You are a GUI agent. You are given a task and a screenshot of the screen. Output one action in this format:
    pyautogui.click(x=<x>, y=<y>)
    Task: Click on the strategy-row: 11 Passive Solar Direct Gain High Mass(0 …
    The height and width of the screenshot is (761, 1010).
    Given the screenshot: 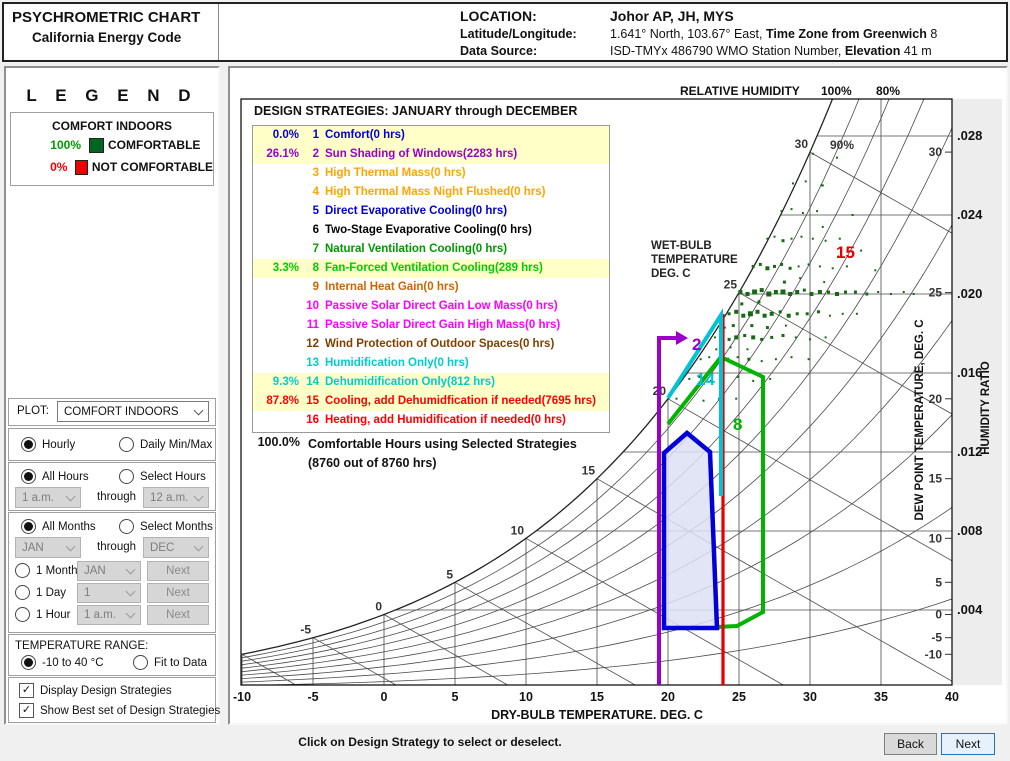 What is the action you would take?
    pyautogui.click(x=431, y=325)
    